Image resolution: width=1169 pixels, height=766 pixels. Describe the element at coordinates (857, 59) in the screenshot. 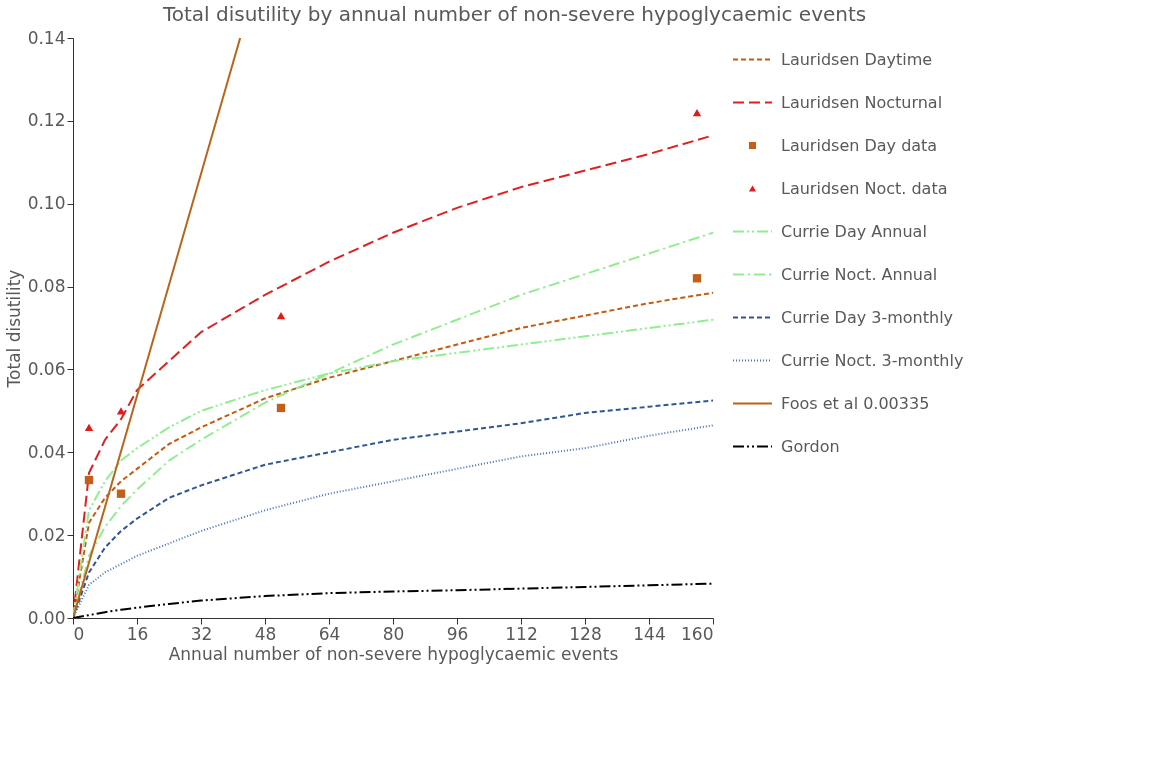

I see `legend-label: Lauridsen Daytime` at that location.